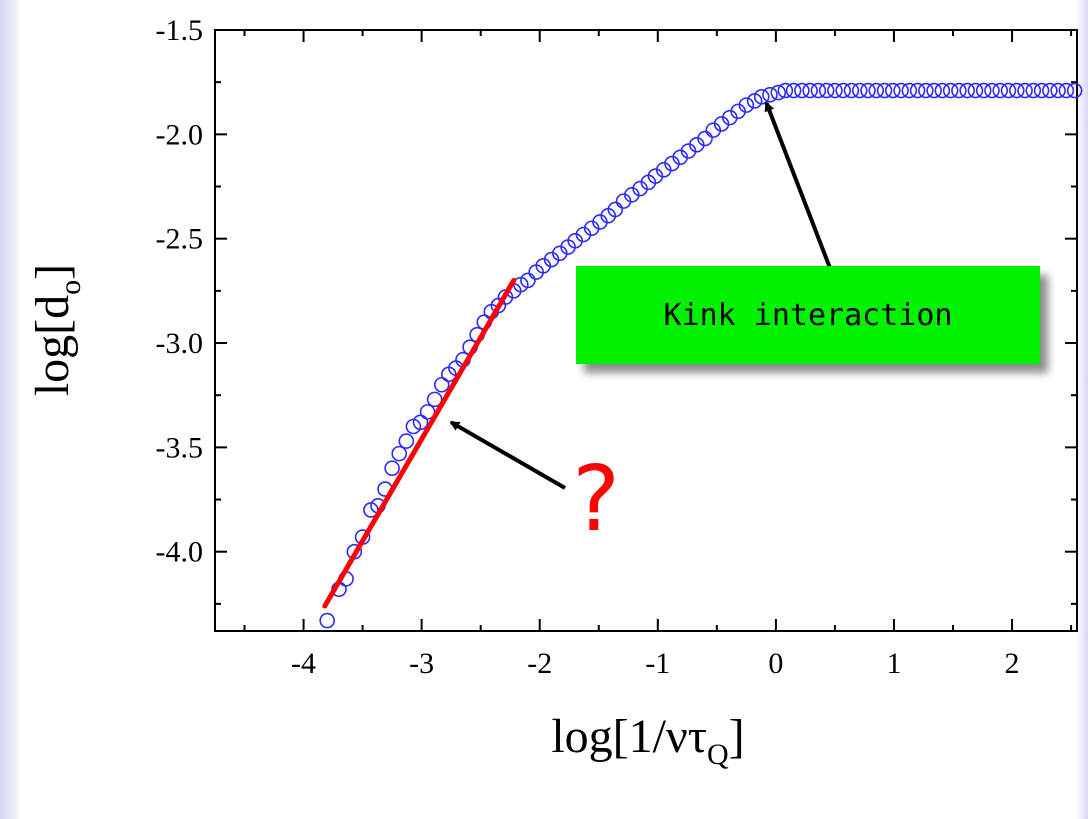 Image resolution: width=1088 pixels, height=819 pixels. Describe the element at coordinates (180, 134) in the screenshot. I see `y-tick-label: -2.0` at that location.